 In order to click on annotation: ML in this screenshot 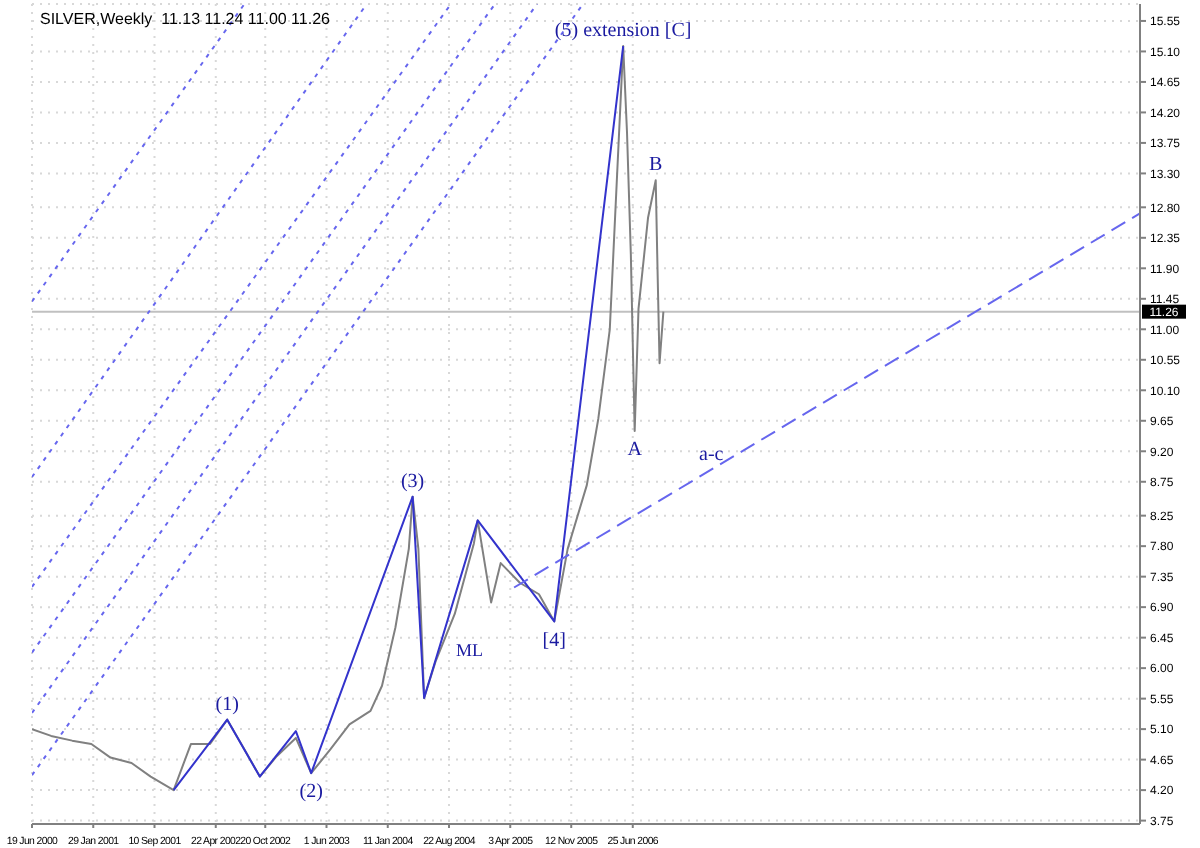, I will do `click(469, 650)`.